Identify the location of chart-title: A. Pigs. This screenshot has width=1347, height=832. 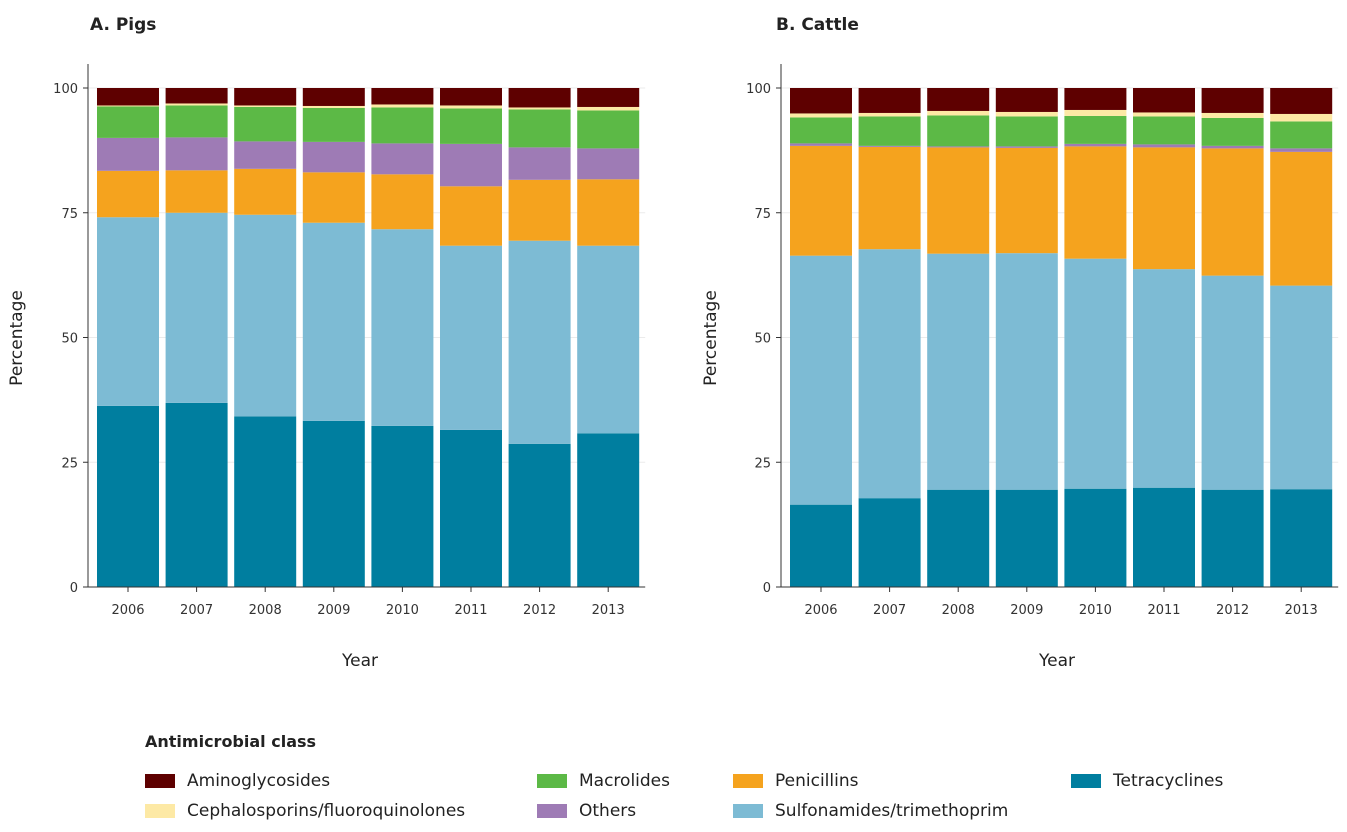
(123, 25).